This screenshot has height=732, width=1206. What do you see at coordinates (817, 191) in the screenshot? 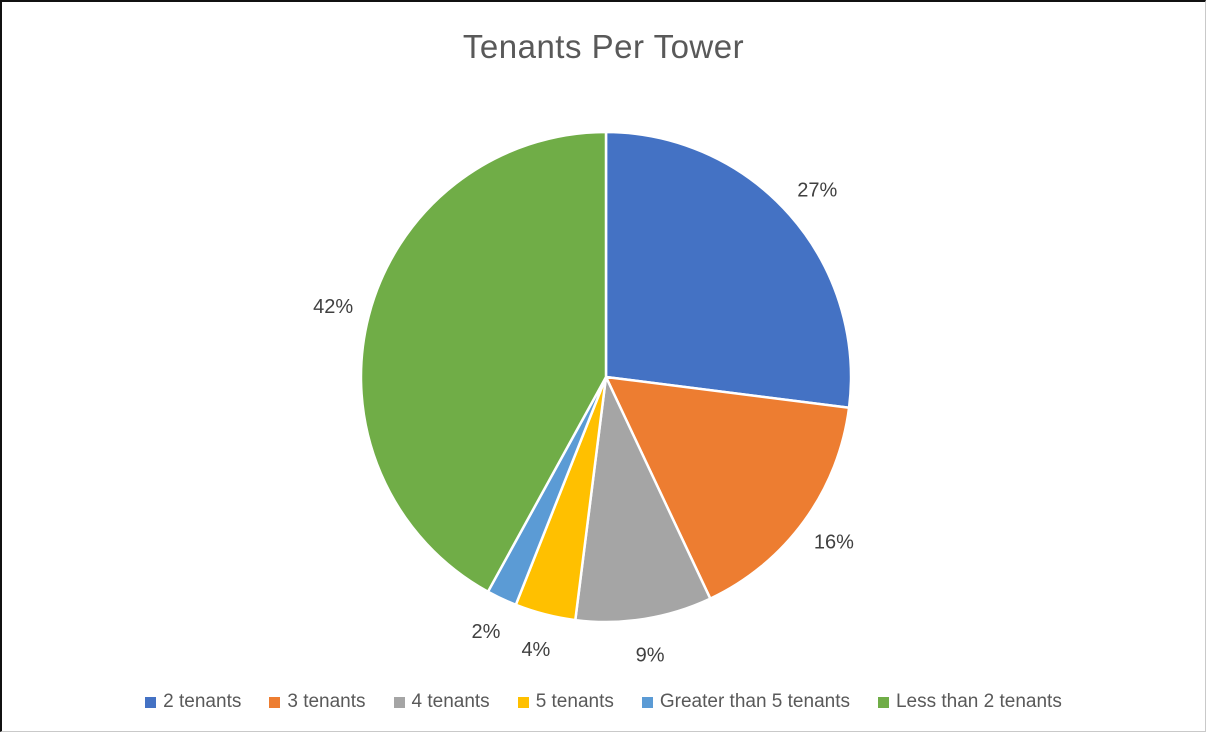
I see `slice-percent-label-2-tenants: 27%` at bounding box center [817, 191].